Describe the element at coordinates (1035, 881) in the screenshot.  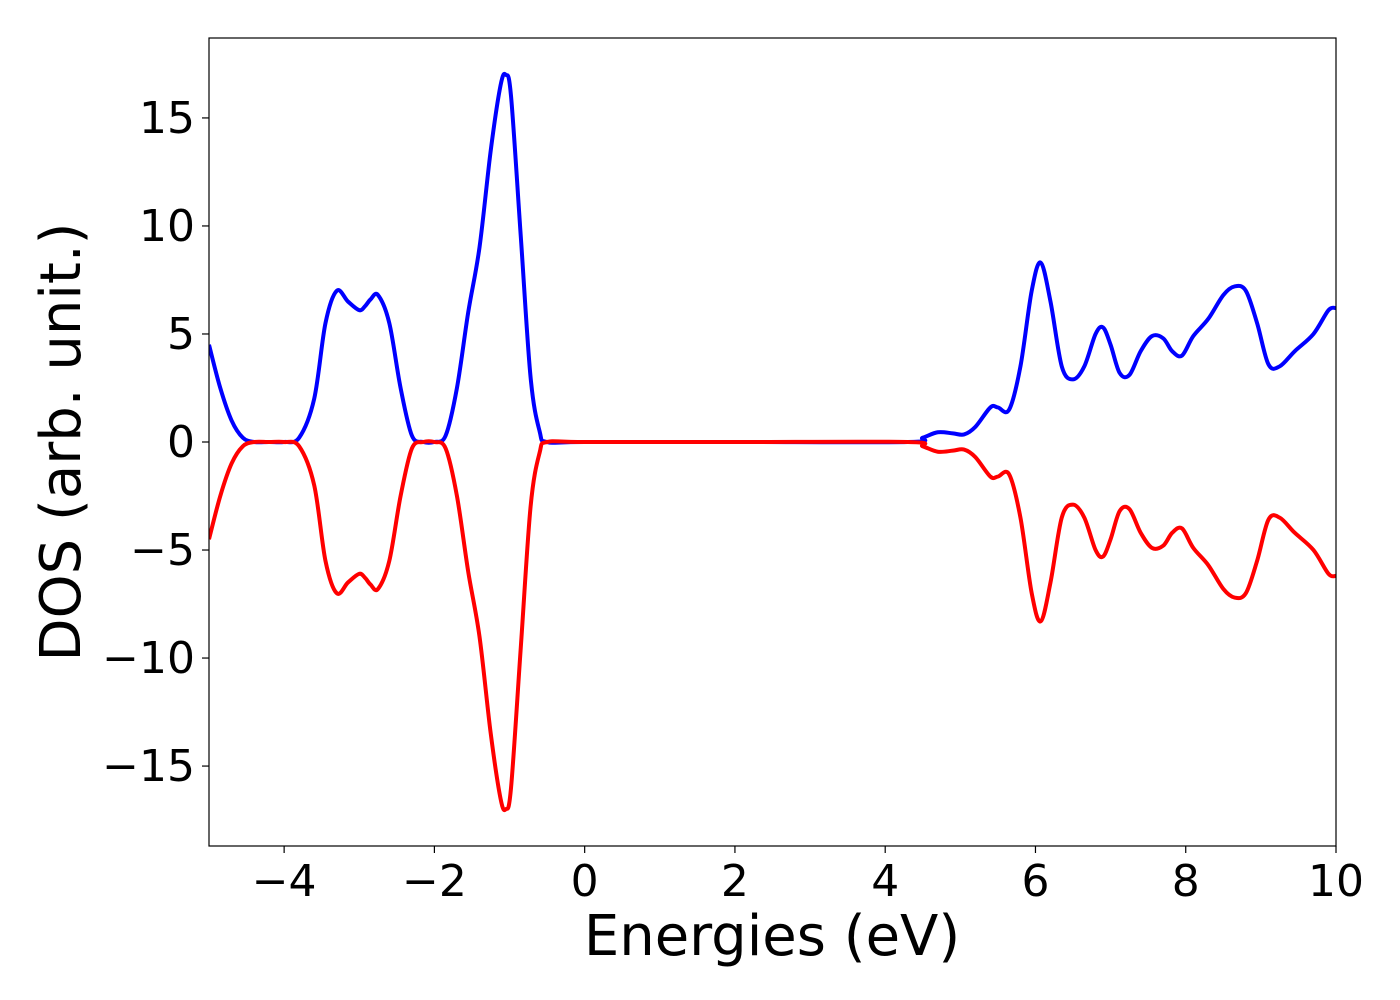
I see `x-tick-label: 6` at that location.